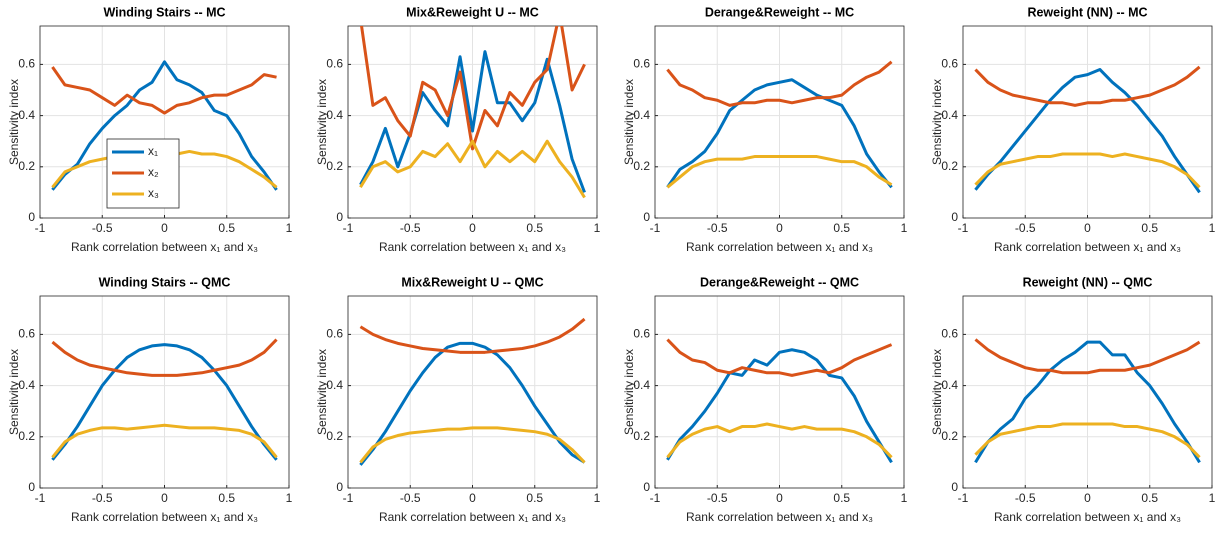  Describe the element at coordinates (472, 12) in the screenshot. I see `chart-title: Mix&Reweight U -- MC` at that location.